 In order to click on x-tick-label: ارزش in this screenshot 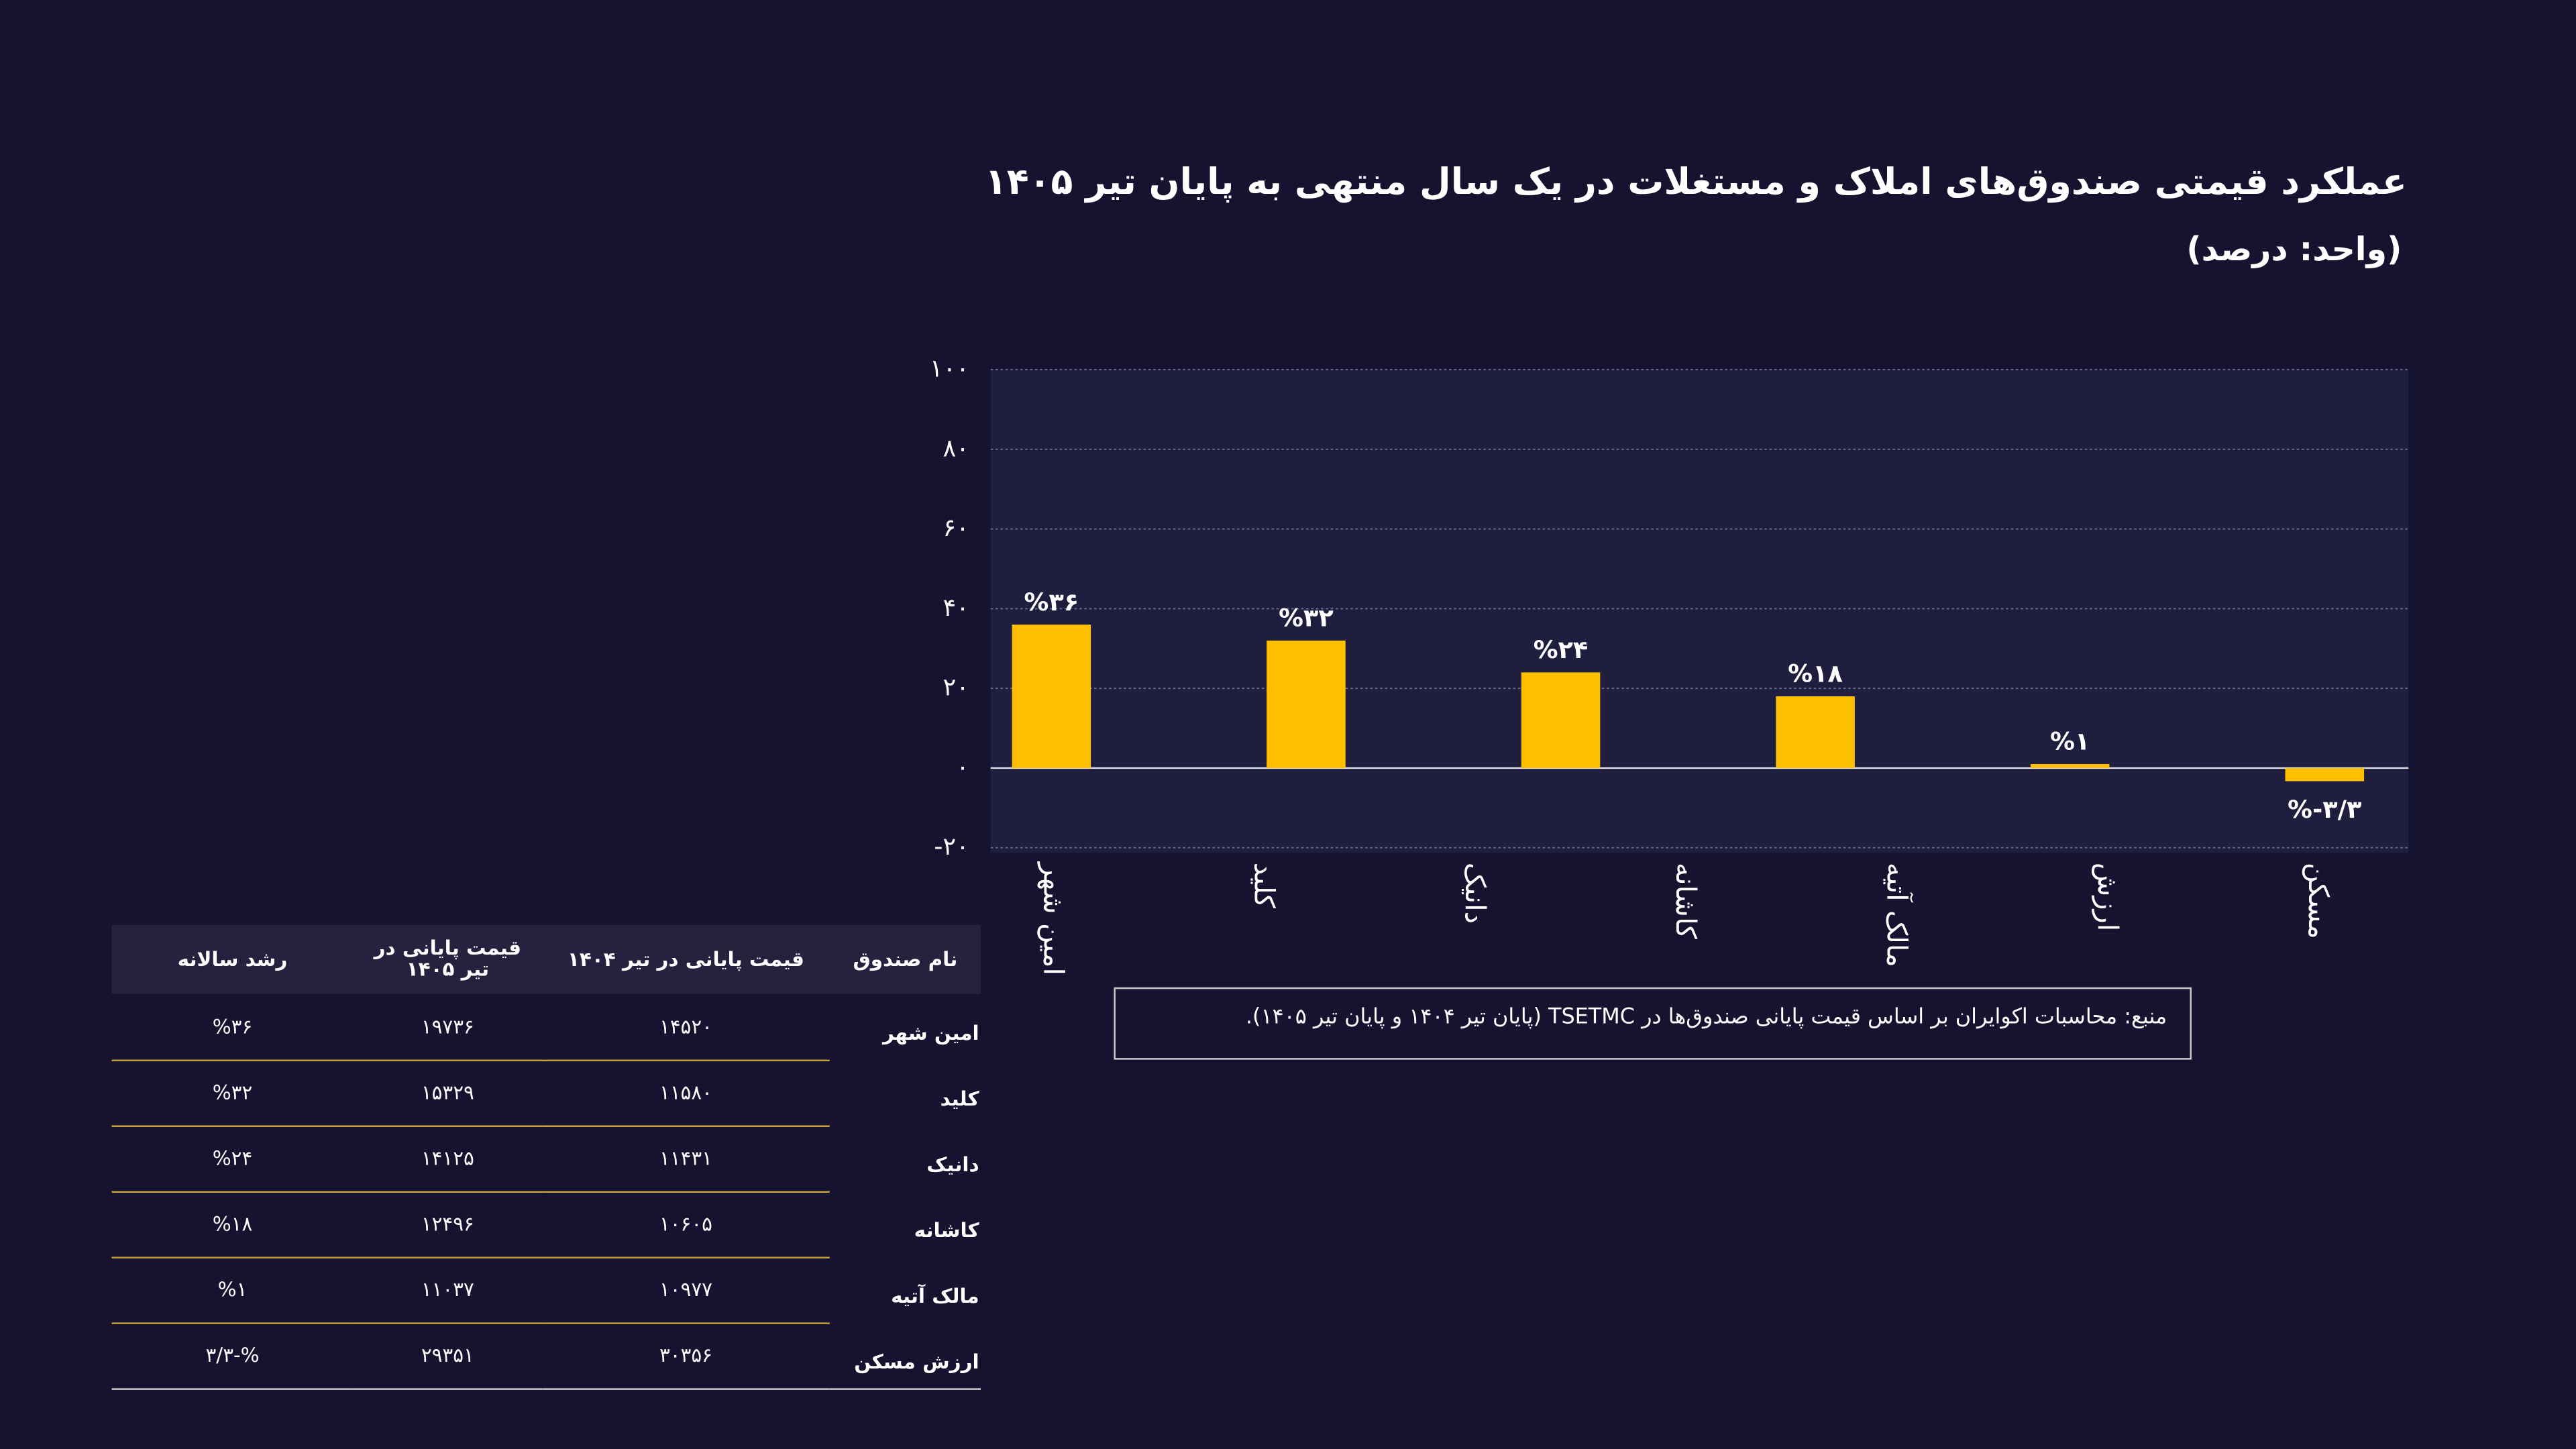, I will do `click(2108, 897)`.